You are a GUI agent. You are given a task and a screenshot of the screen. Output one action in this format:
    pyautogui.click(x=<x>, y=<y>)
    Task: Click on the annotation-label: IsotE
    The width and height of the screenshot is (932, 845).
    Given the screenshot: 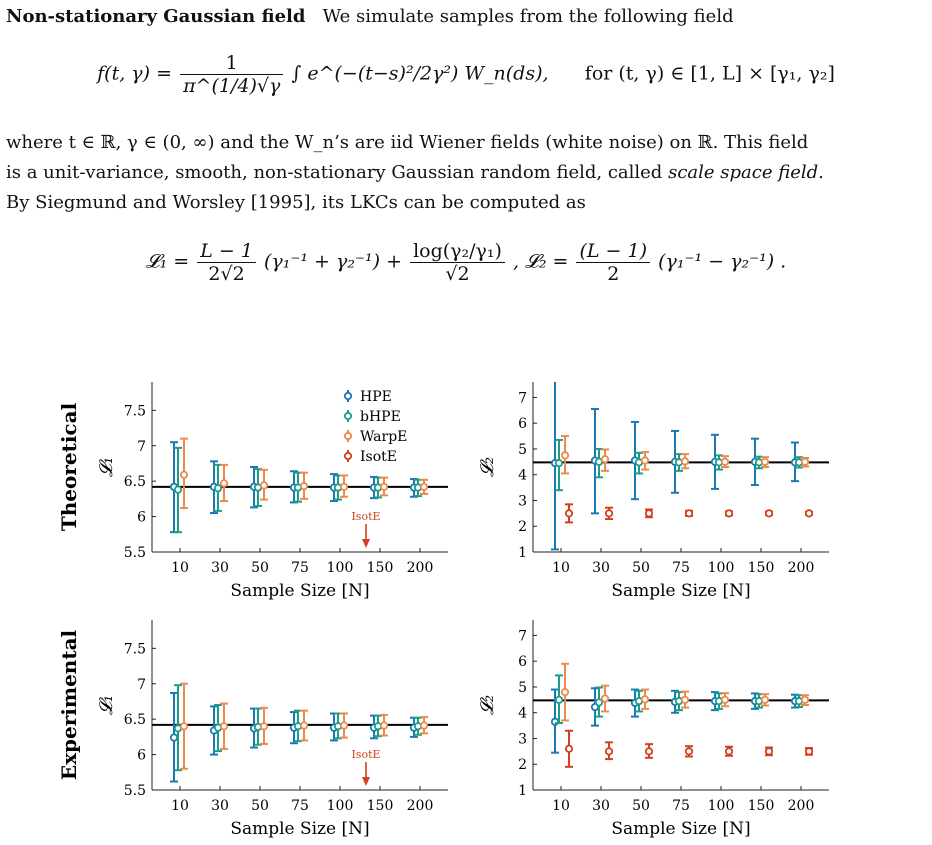 What is the action you would take?
    pyautogui.click(x=365, y=754)
    